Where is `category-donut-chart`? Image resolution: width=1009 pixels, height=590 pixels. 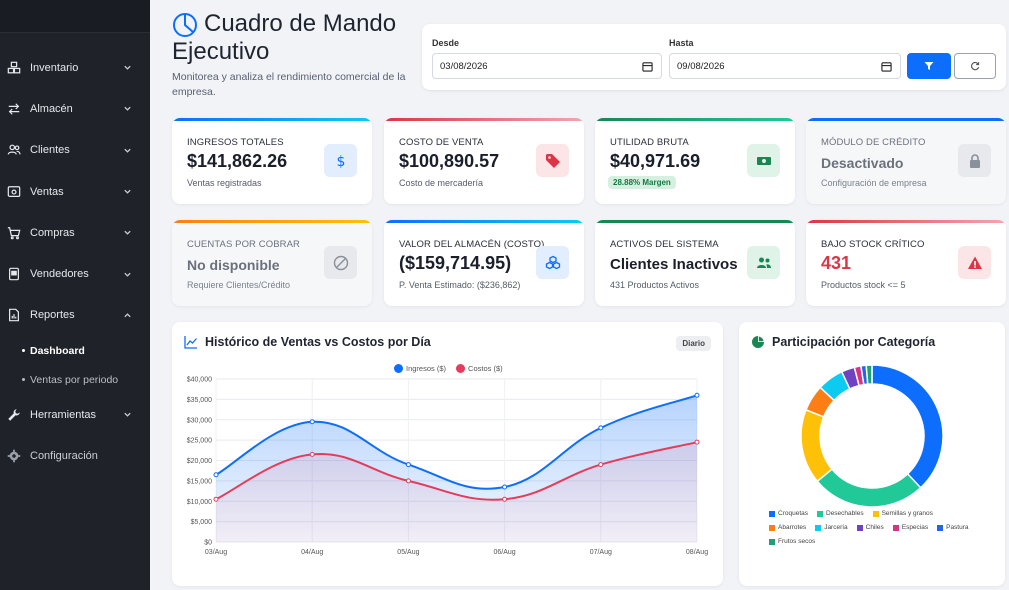 category-donut-chart is located at coordinates (872, 436).